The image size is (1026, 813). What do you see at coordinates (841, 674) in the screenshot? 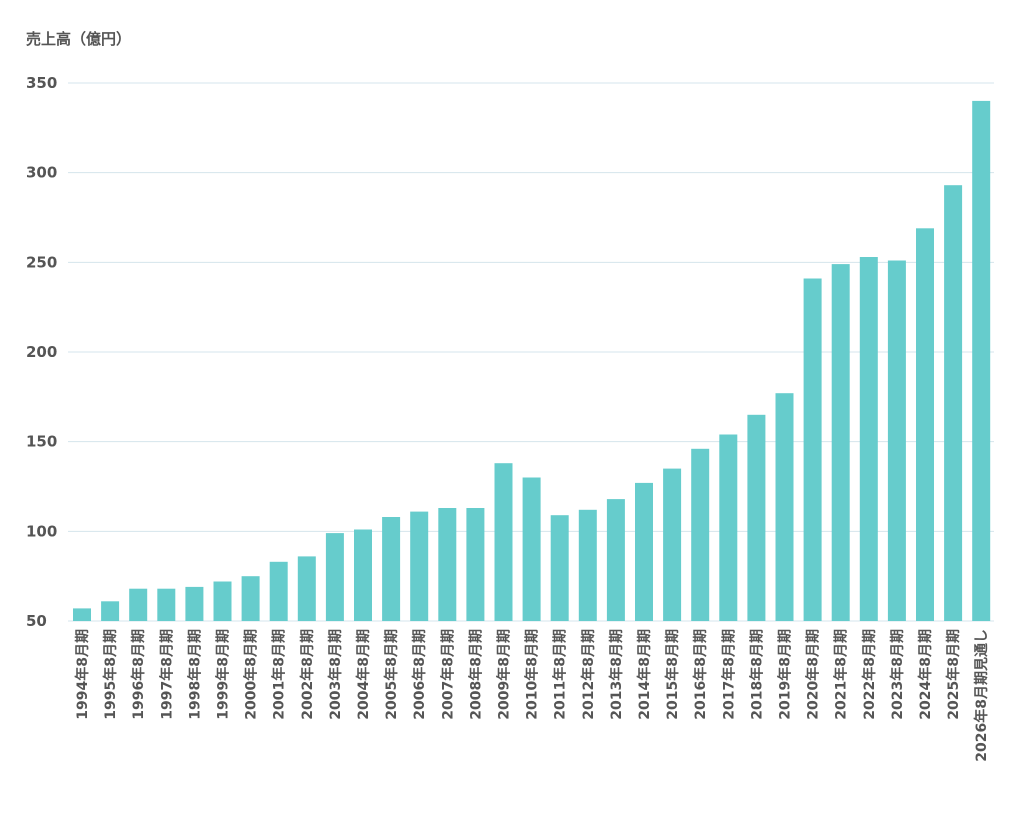
I see `x-category-label: 2021年8月期` at bounding box center [841, 674].